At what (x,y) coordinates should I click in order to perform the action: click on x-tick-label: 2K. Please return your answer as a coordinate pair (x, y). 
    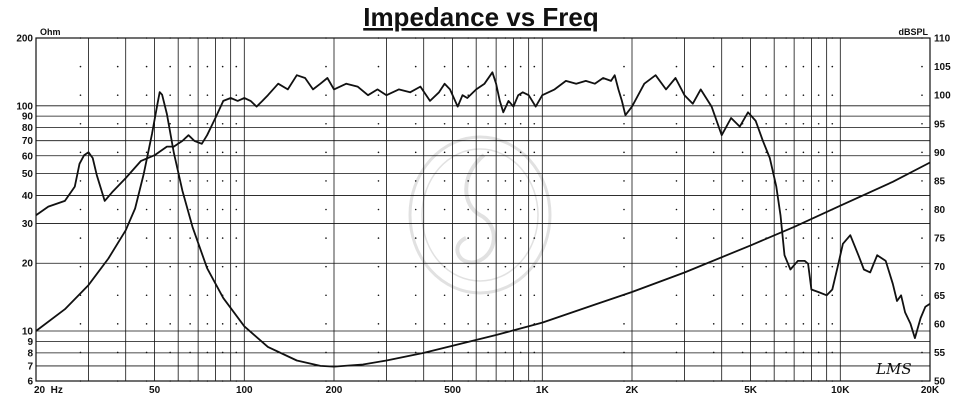
    Looking at the image, I should click on (633, 390).